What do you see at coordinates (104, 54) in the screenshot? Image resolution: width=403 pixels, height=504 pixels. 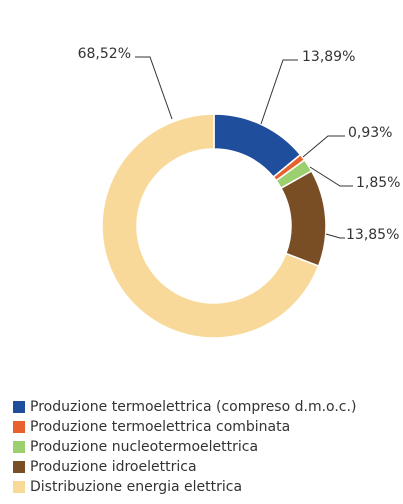 I see `data-label: 68,52%` at bounding box center [104, 54].